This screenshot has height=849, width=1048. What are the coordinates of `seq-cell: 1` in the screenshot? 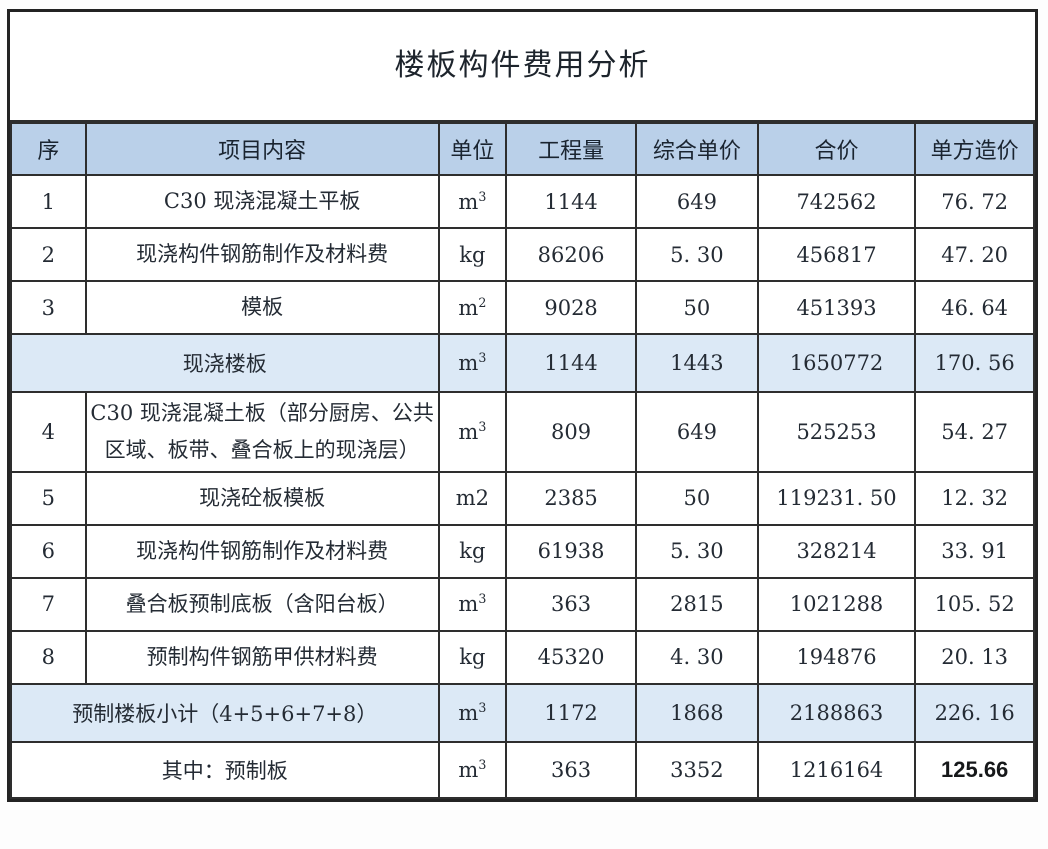 It's located at (48, 201).